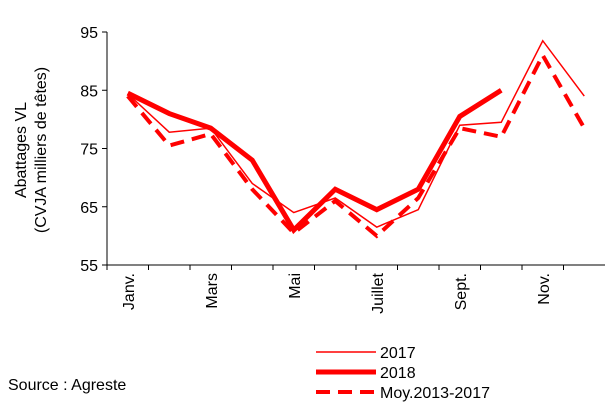  I want to click on x-tick-label: Juillet, so click(378, 292).